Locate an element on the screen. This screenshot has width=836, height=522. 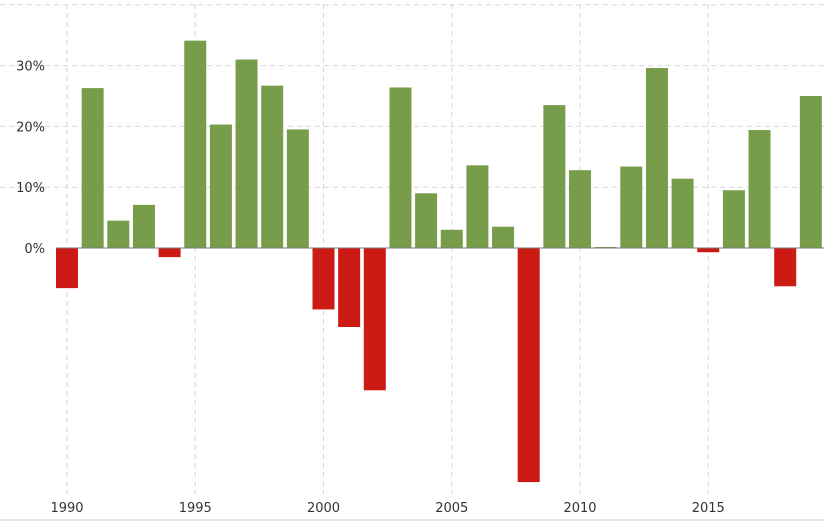
bar-2000 is located at coordinates (323, 279).